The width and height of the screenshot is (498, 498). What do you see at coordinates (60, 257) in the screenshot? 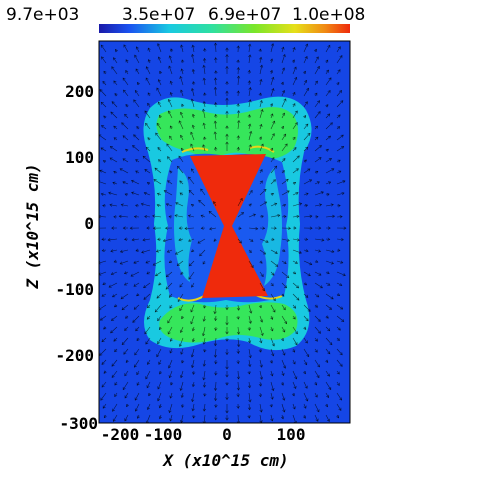
I see `y-axis: 200 100 0 -100 -200 -300 Z (x10^15 cm)` at bounding box center [60, 257].